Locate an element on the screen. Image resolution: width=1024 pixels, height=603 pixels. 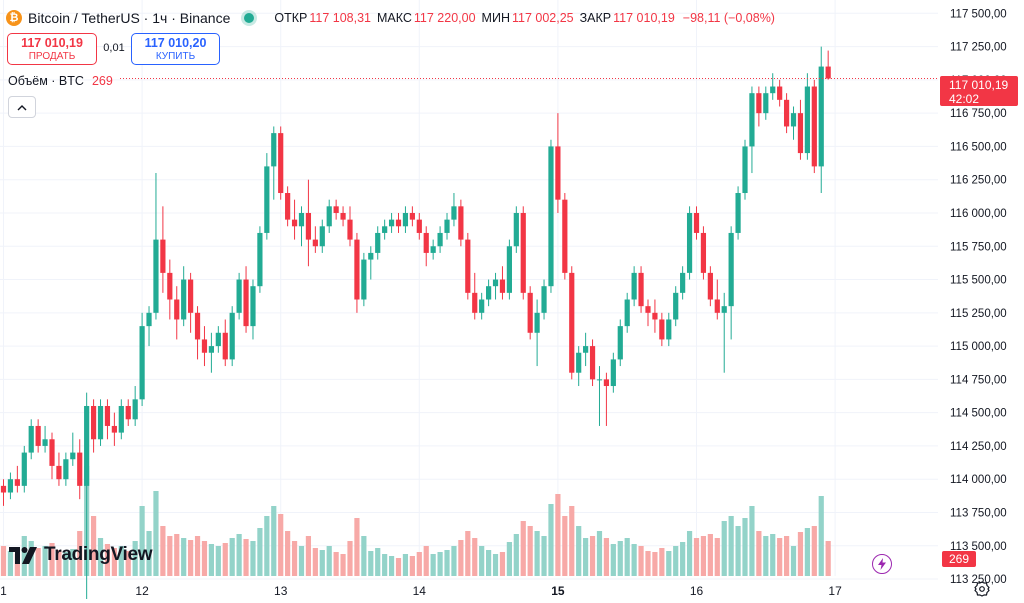
low-label: МИН is located at coordinates (495, 18).